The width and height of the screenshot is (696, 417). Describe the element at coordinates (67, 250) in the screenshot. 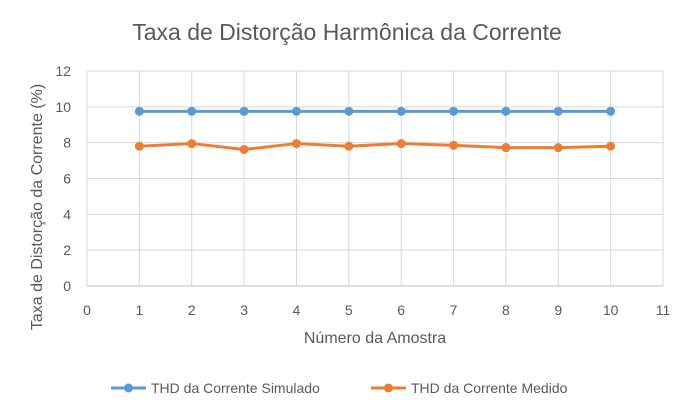

I see `y-tick-label: 2` at that location.